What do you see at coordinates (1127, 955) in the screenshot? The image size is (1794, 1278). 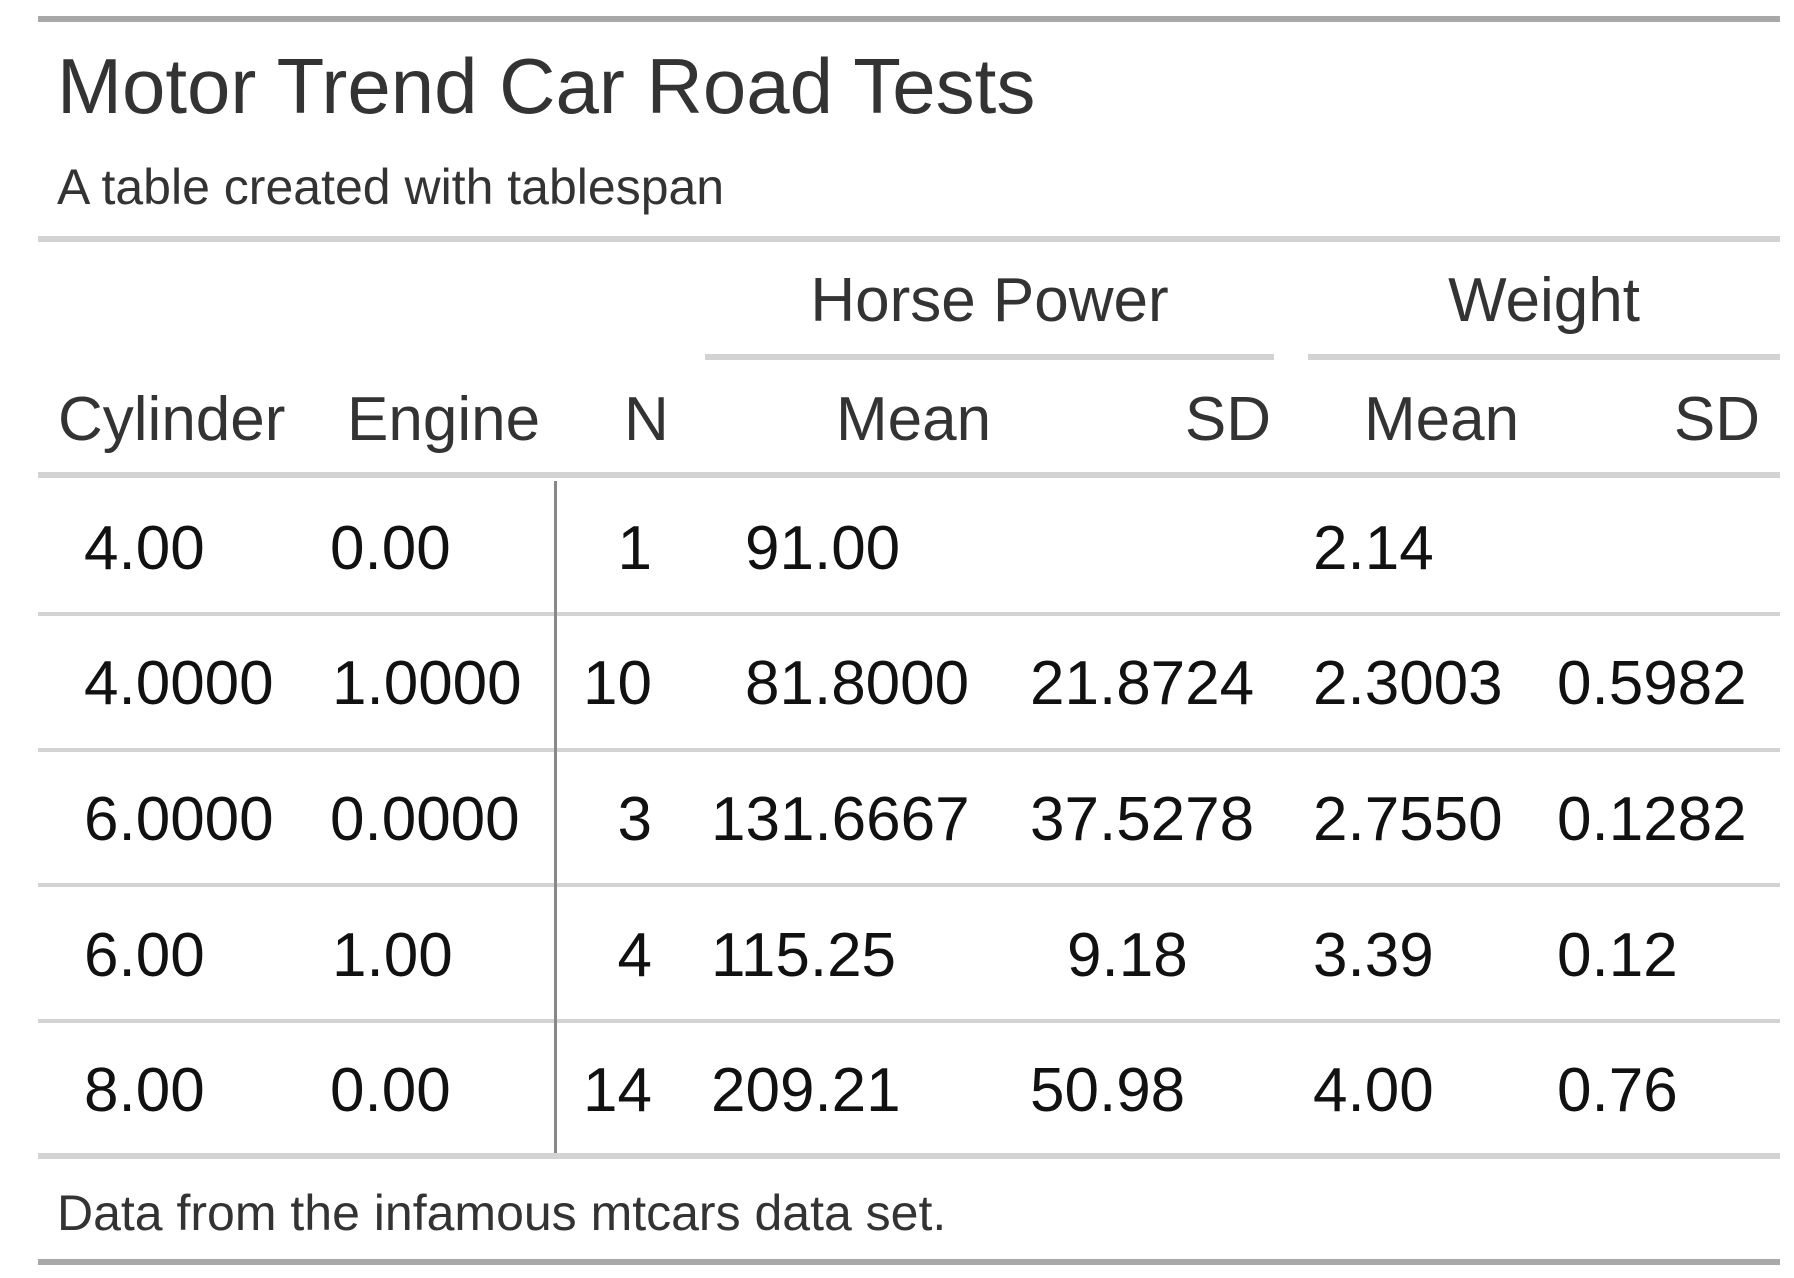 I see `cell-hp-sd: 9.18` at bounding box center [1127, 955].